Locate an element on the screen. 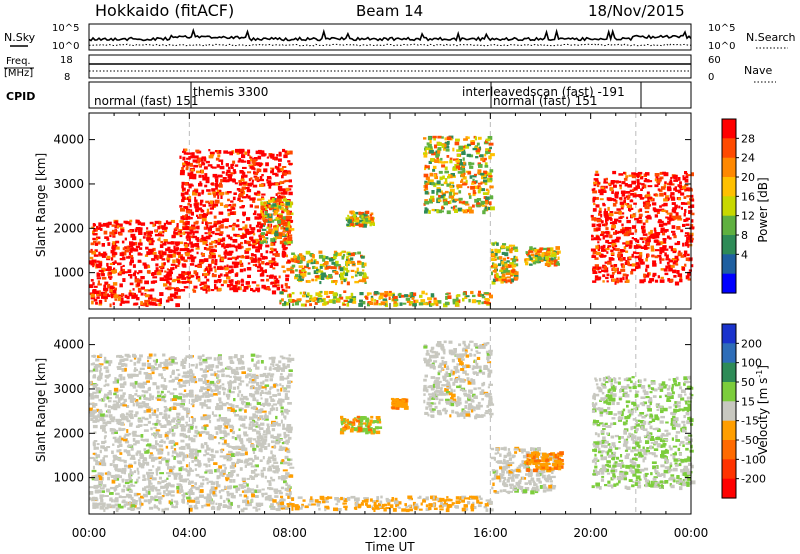  cpid-segment-1: normal (fast) 151 is located at coordinates (146, 101).